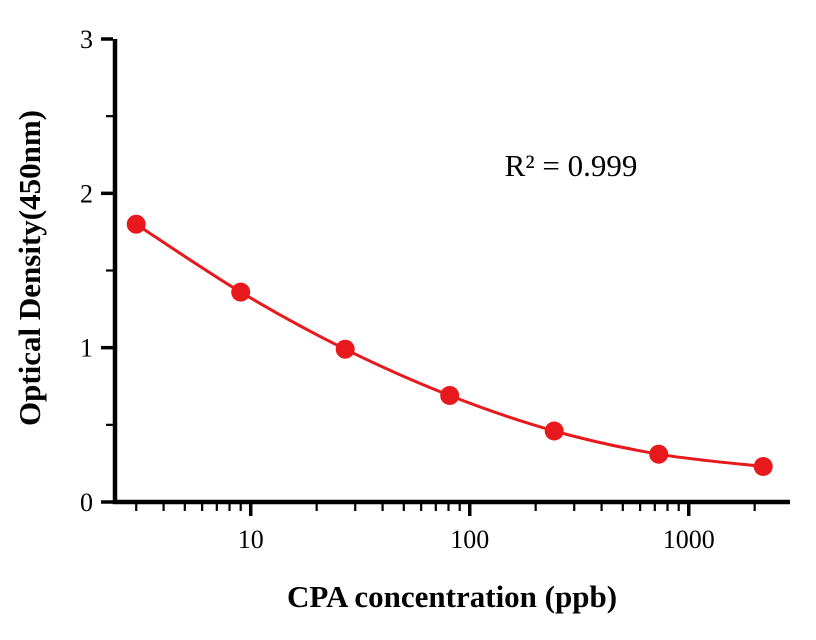 The image size is (816, 640). What do you see at coordinates (689, 539) in the screenshot?
I see `x-tick-label: 1000` at bounding box center [689, 539].